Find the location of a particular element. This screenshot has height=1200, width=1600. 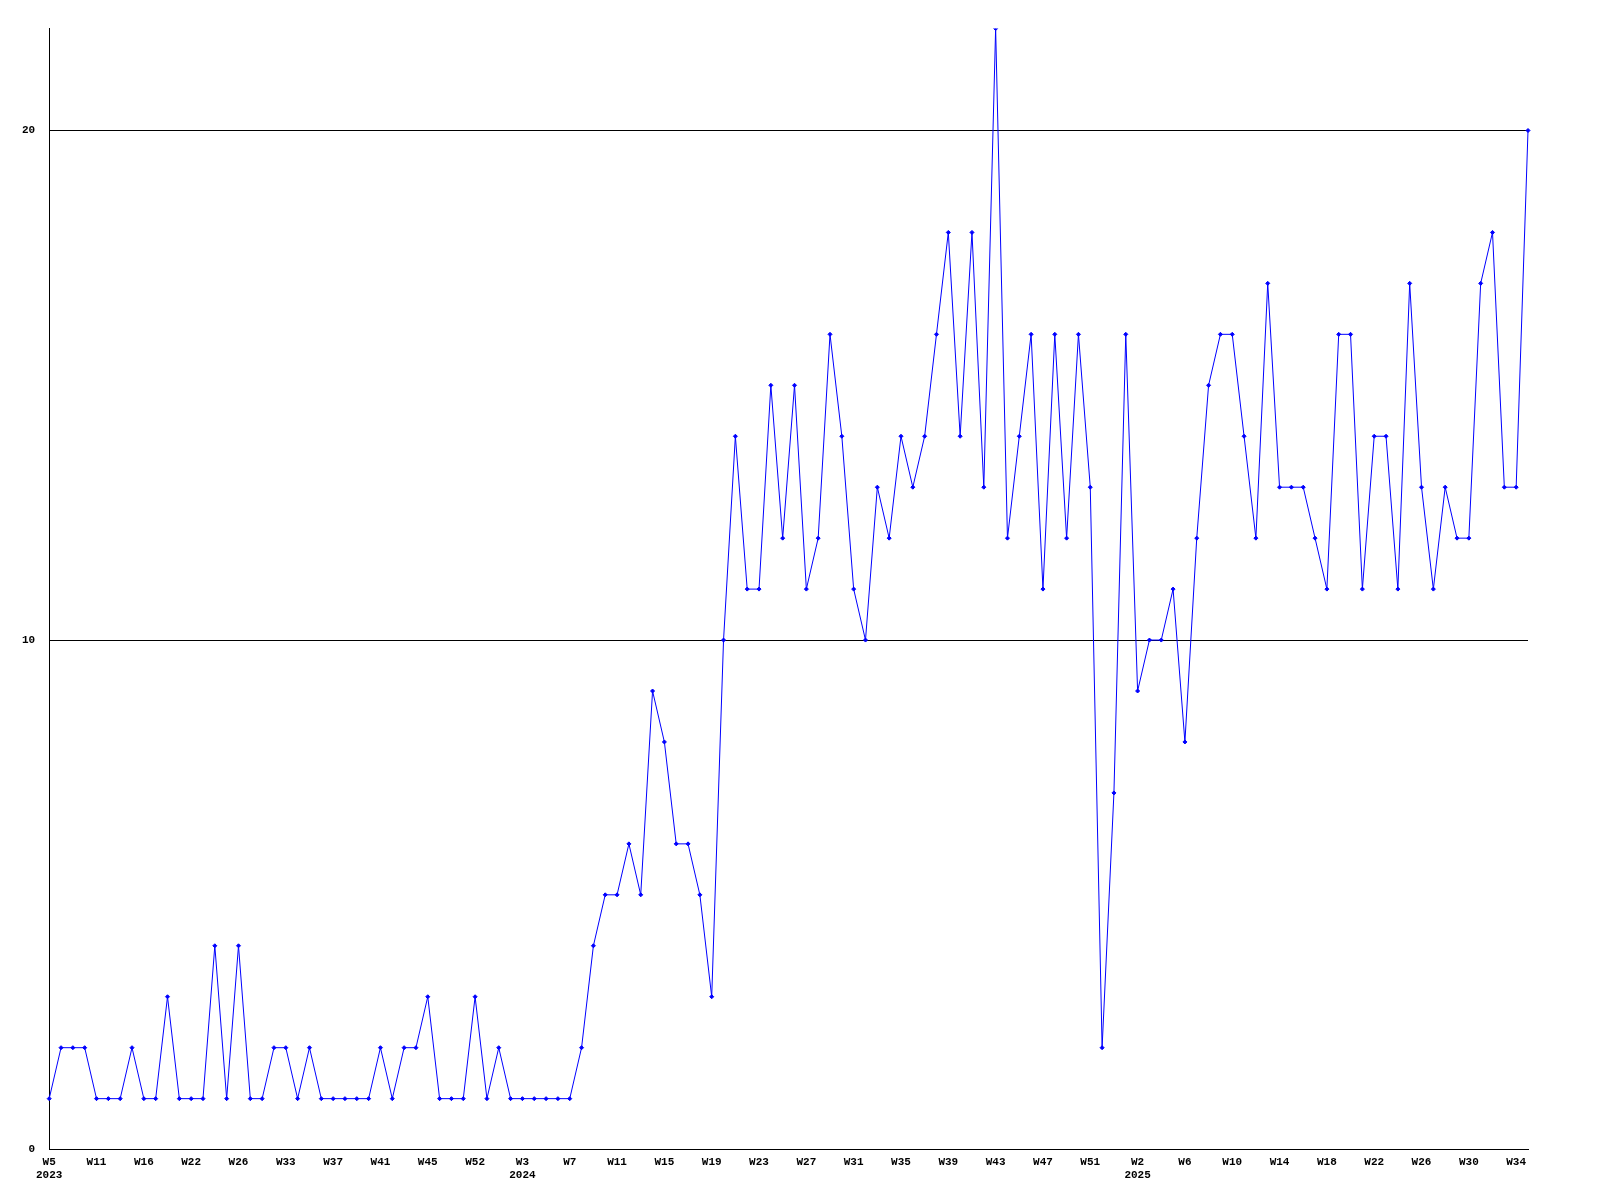

x-tick-label: W7 is located at coordinates (570, 1161).